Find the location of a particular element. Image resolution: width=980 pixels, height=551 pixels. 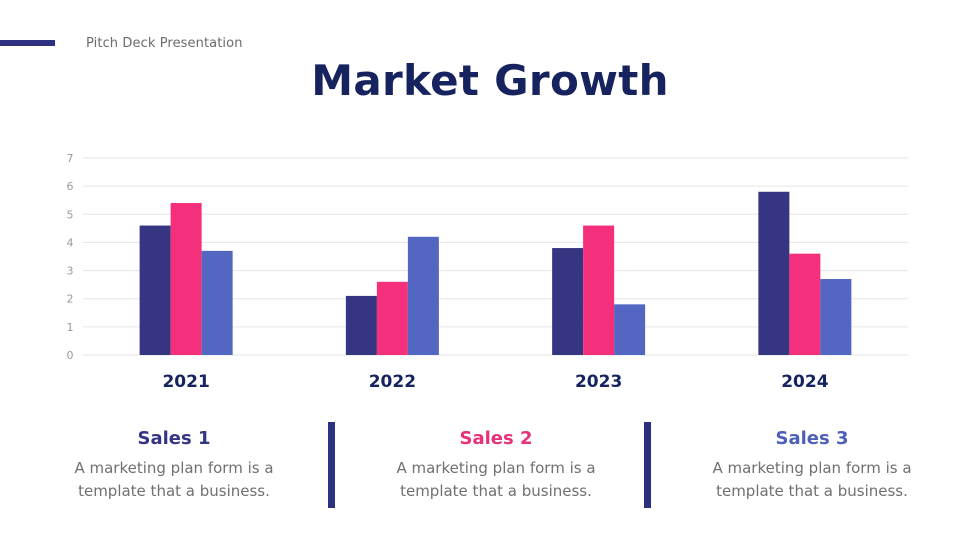

y-tick-label: 4 is located at coordinates (70, 242).